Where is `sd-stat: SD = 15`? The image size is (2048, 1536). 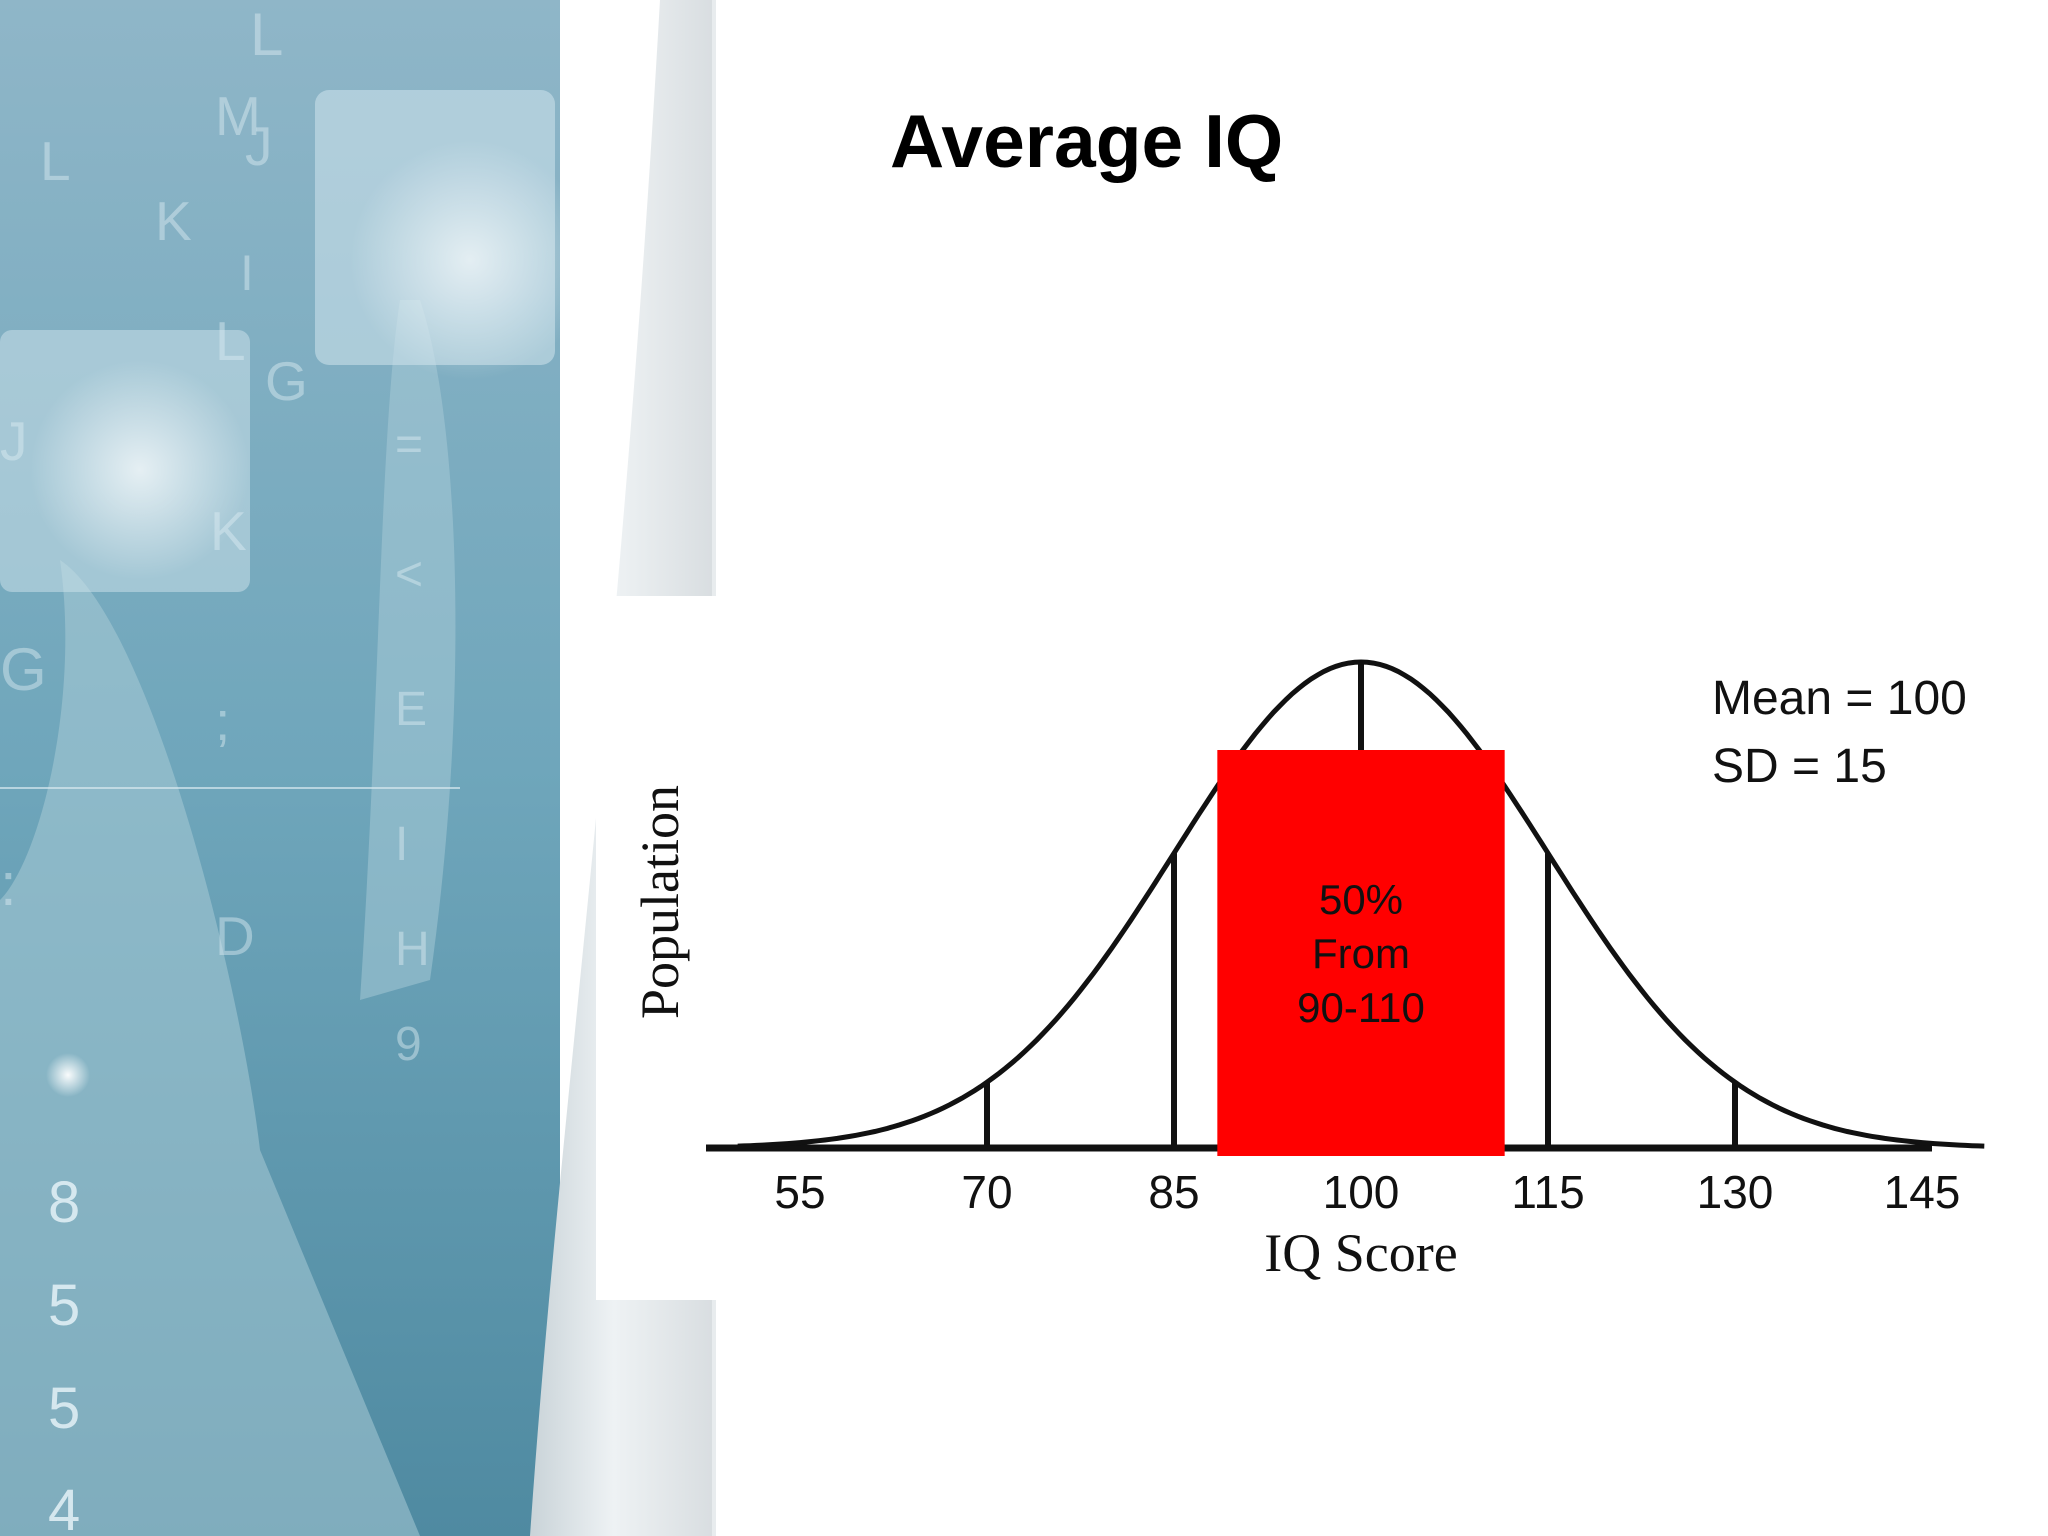 sd-stat: SD = 15 is located at coordinates (1799, 766).